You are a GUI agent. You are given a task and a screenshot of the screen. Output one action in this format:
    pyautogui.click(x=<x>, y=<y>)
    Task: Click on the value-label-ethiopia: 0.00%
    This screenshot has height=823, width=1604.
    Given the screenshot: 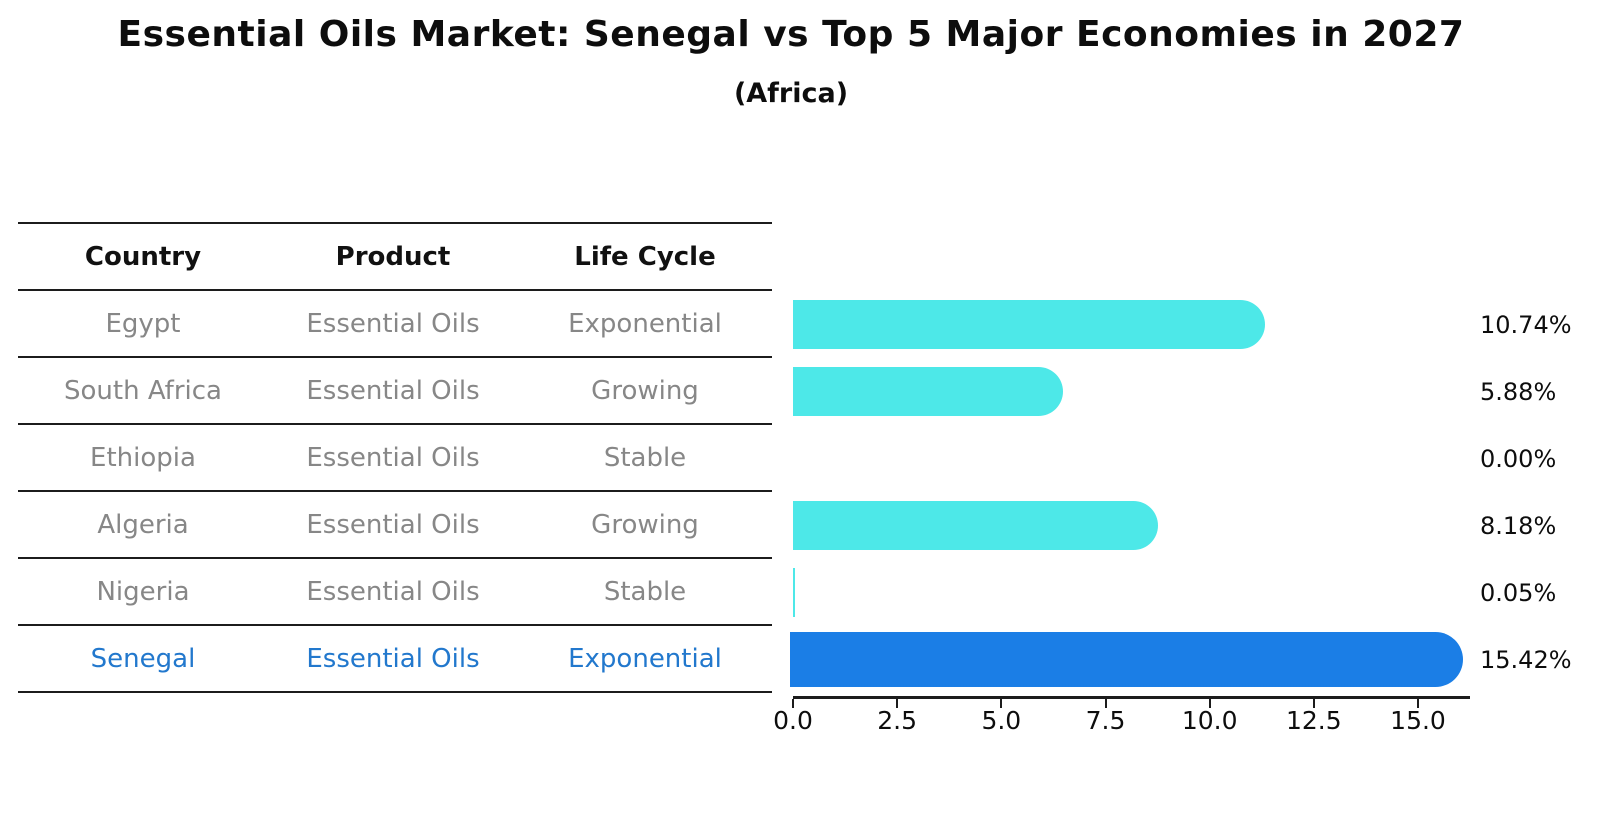 What is the action you would take?
    pyautogui.click(x=1518, y=458)
    